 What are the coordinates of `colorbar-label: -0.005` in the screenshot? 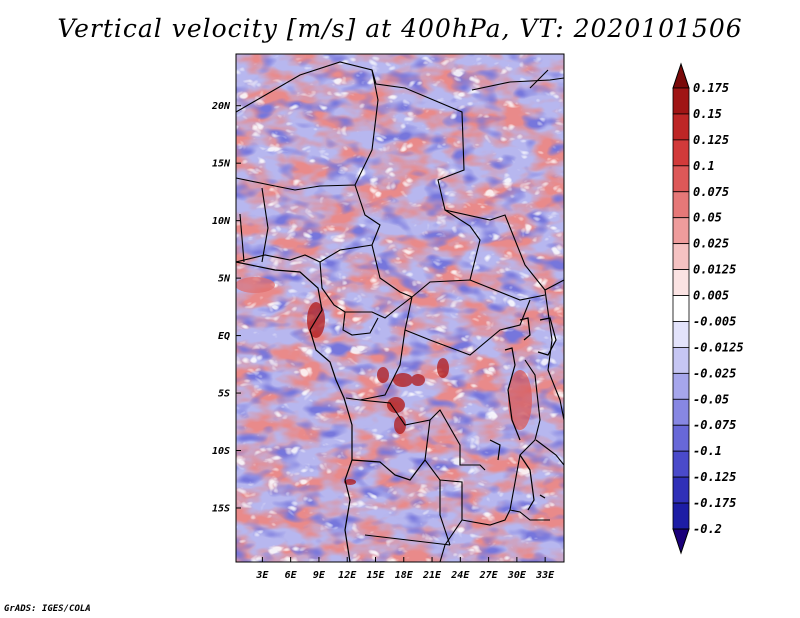 It's located at (714, 321).